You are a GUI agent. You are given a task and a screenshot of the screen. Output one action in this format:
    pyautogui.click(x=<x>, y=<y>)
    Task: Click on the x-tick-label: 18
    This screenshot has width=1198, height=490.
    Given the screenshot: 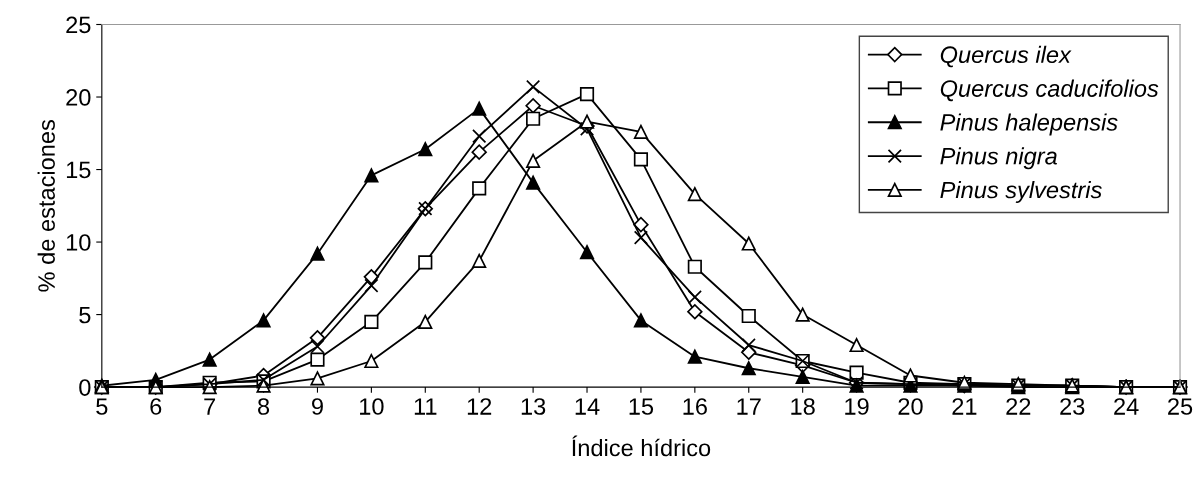 What is the action you would take?
    pyautogui.click(x=803, y=406)
    